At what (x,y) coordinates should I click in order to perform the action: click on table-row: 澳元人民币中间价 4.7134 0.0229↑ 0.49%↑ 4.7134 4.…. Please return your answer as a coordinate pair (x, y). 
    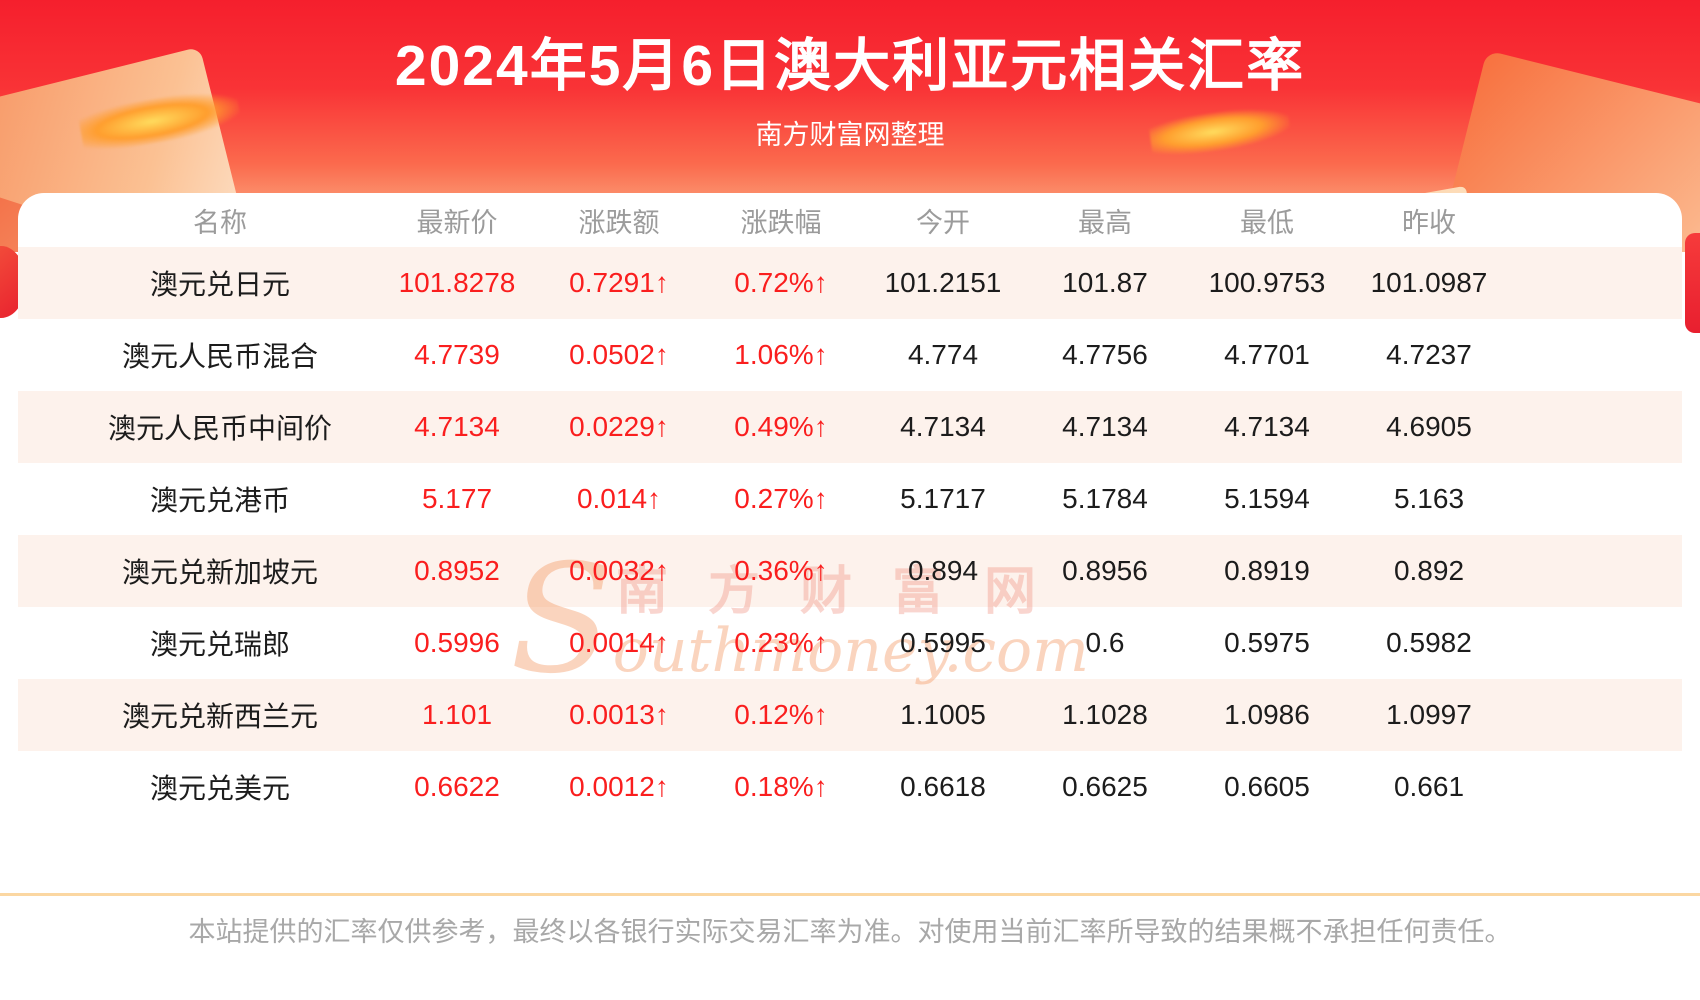
    Looking at the image, I should click on (850, 427).